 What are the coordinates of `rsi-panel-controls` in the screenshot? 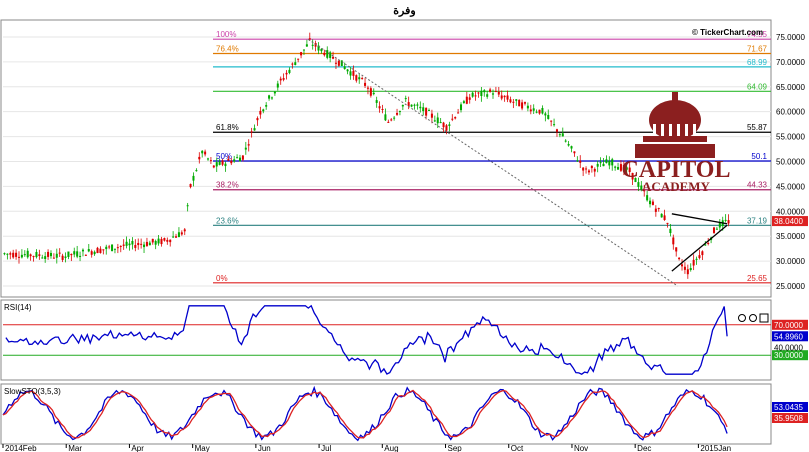 It's located at (753, 318).